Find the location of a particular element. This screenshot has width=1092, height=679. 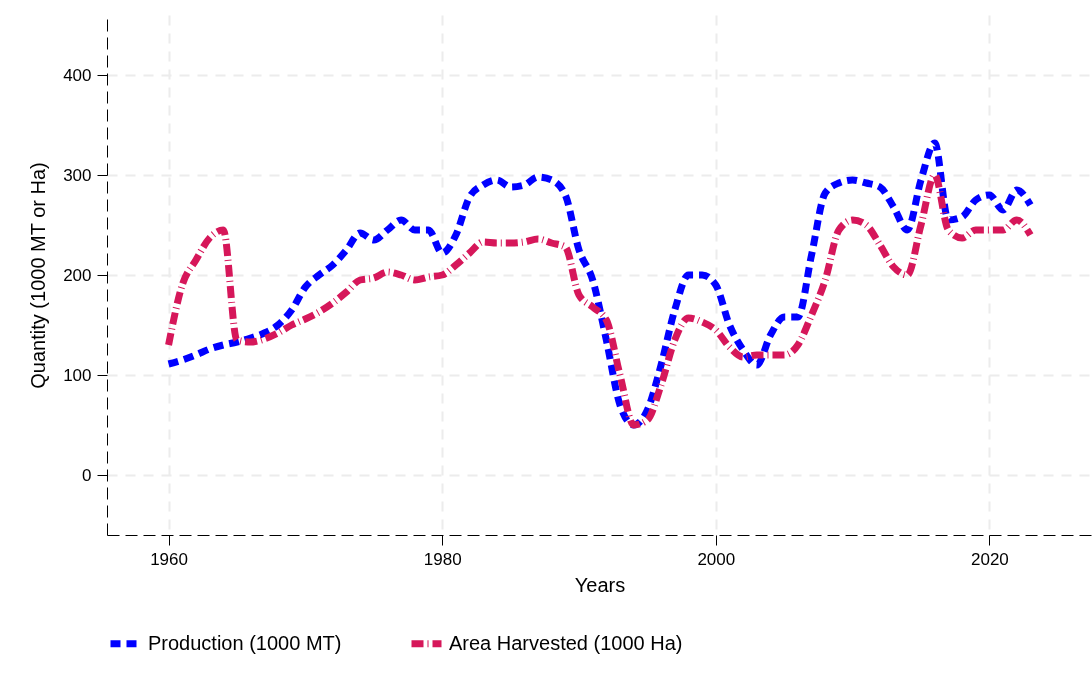

y-tick-label: 200 is located at coordinates (77, 275).